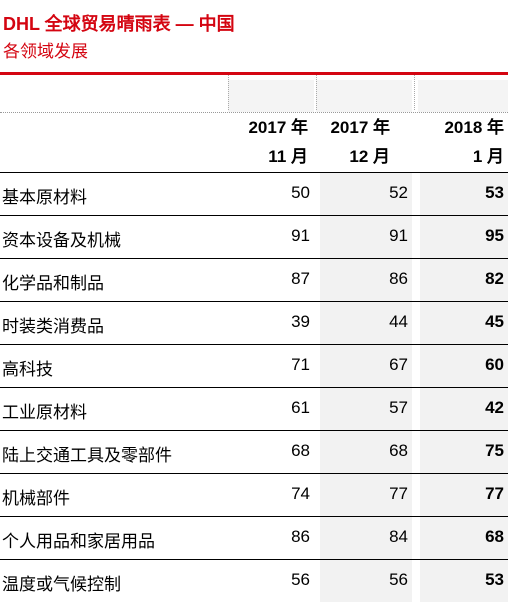 This screenshot has height=602, width=508. What do you see at coordinates (300, 407) in the screenshot?
I see `value-2017-11: 61` at bounding box center [300, 407].